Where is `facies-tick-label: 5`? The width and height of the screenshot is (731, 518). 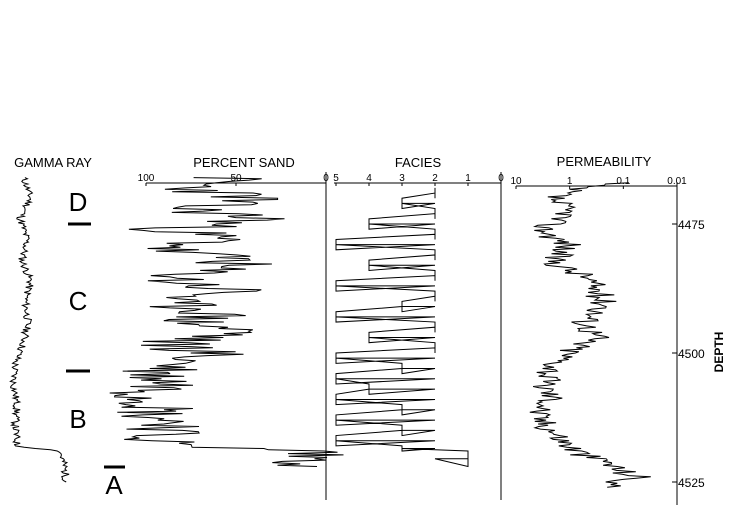
facies-tick-label: 5 is located at coordinates (336, 178).